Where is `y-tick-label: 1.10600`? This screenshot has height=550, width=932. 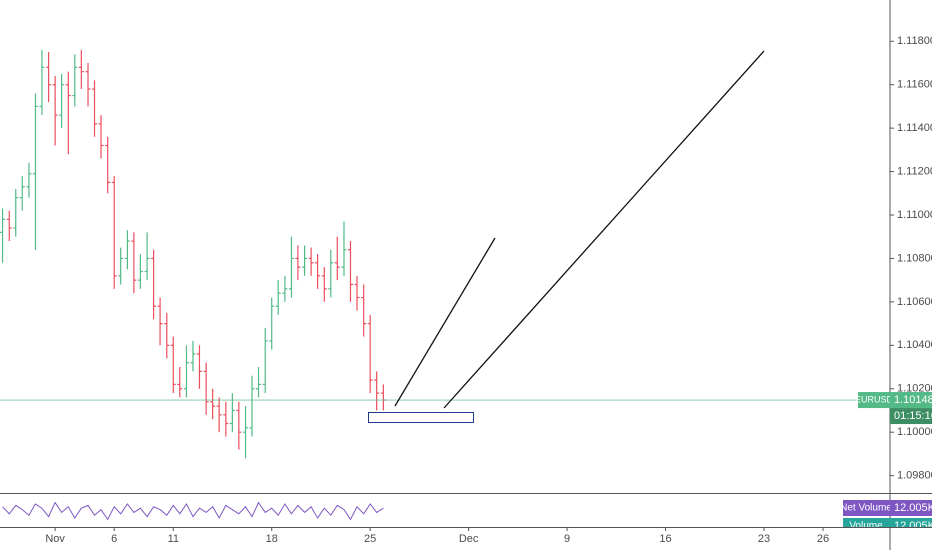
y-tick-label: 1.10600 is located at coordinates (914, 302).